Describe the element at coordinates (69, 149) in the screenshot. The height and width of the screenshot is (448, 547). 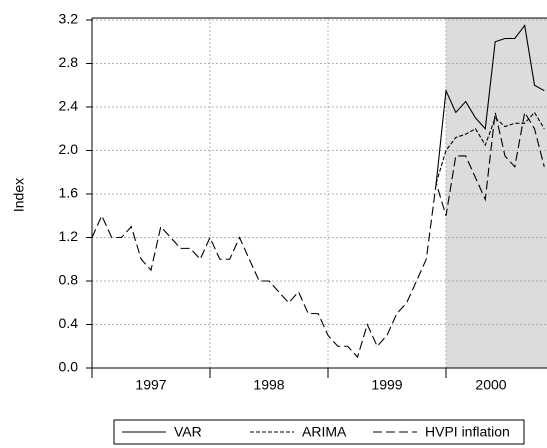
I see `y-tick-label: 2.0` at that location.